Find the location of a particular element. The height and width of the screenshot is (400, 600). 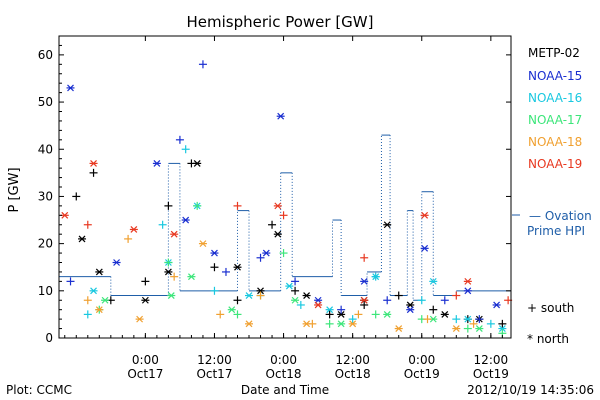

legend-noaa19: NOAA-19 is located at coordinates (555, 164).